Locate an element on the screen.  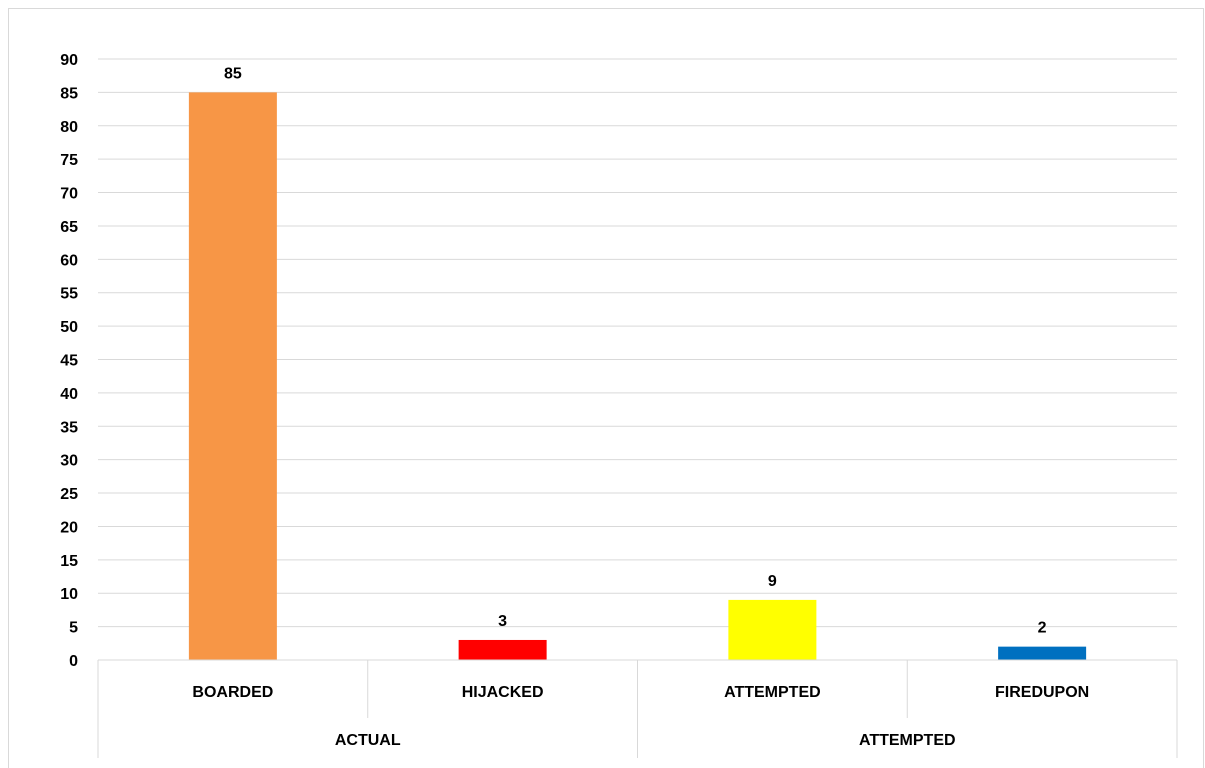
y-tick-label: 85 is located at coordinates (69, 93).